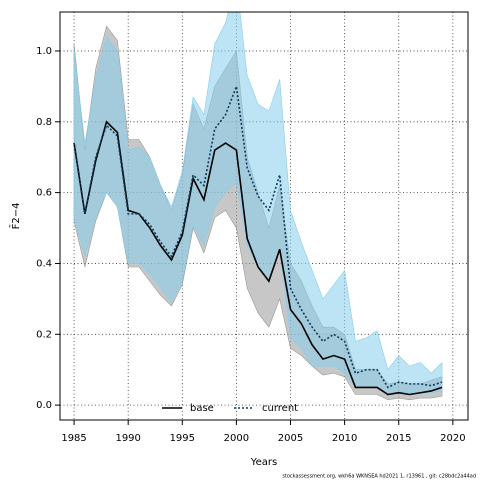 The width and height of the screenshot is (480, 480). What do you see at coordinates (44, 193) in the screenshot?
I see `y-tick-label: 0.6` at bounding box center [44, 193].